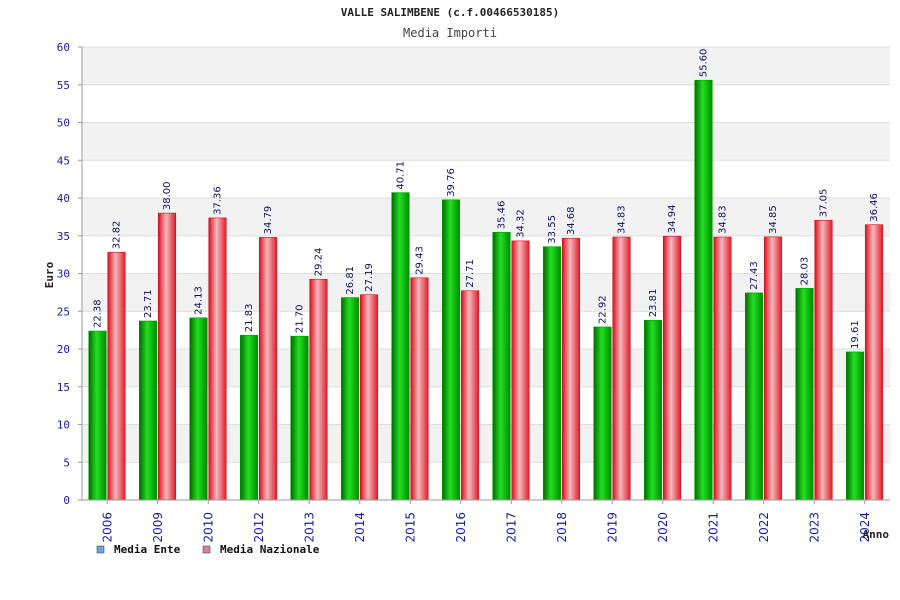 This screenshot has height=600, width=900. I want to click on x-tick-label: 2013, so click(309, 527).